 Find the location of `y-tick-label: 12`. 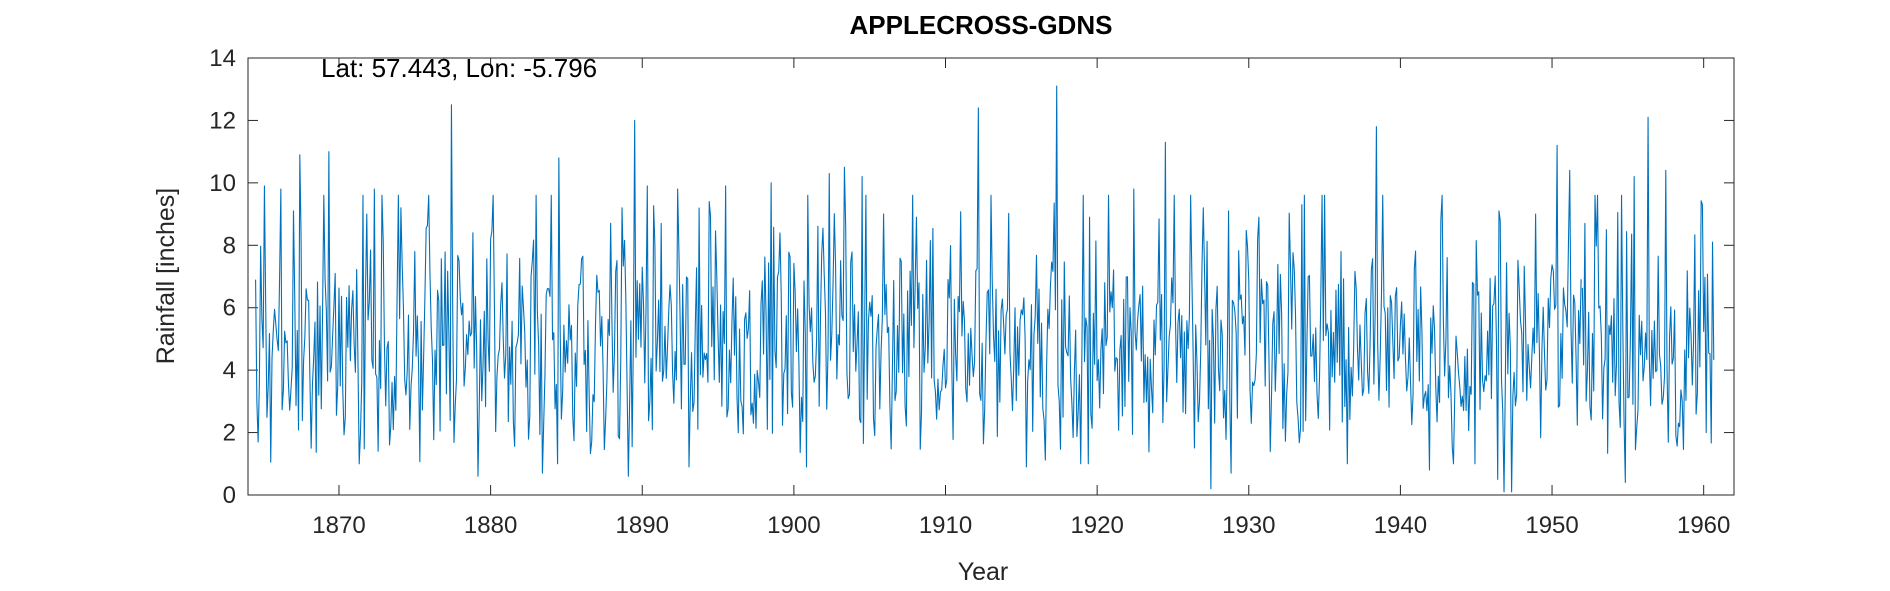

y-tick-label: 12 is located at coordinates (222, 120).